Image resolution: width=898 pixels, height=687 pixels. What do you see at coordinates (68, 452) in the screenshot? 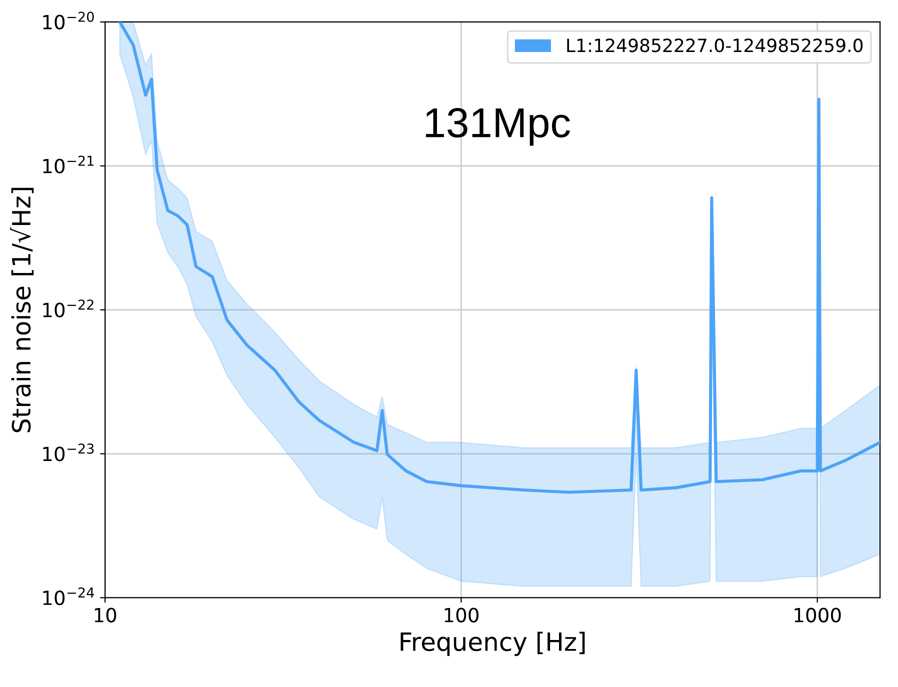
I see `y-tick-label: 10$^{−23}$` at bounding box center [68, 452].